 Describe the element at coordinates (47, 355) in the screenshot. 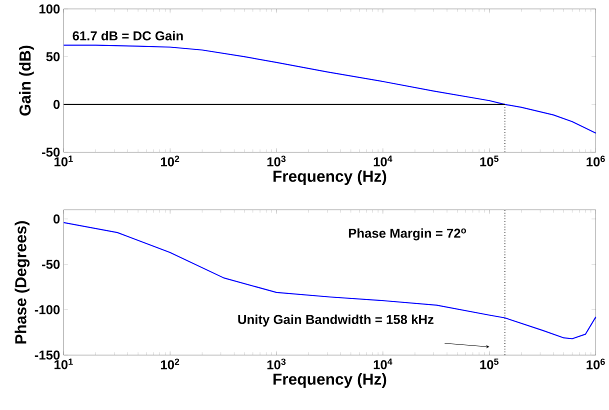

I see `y-tick-label: -150` at that location.